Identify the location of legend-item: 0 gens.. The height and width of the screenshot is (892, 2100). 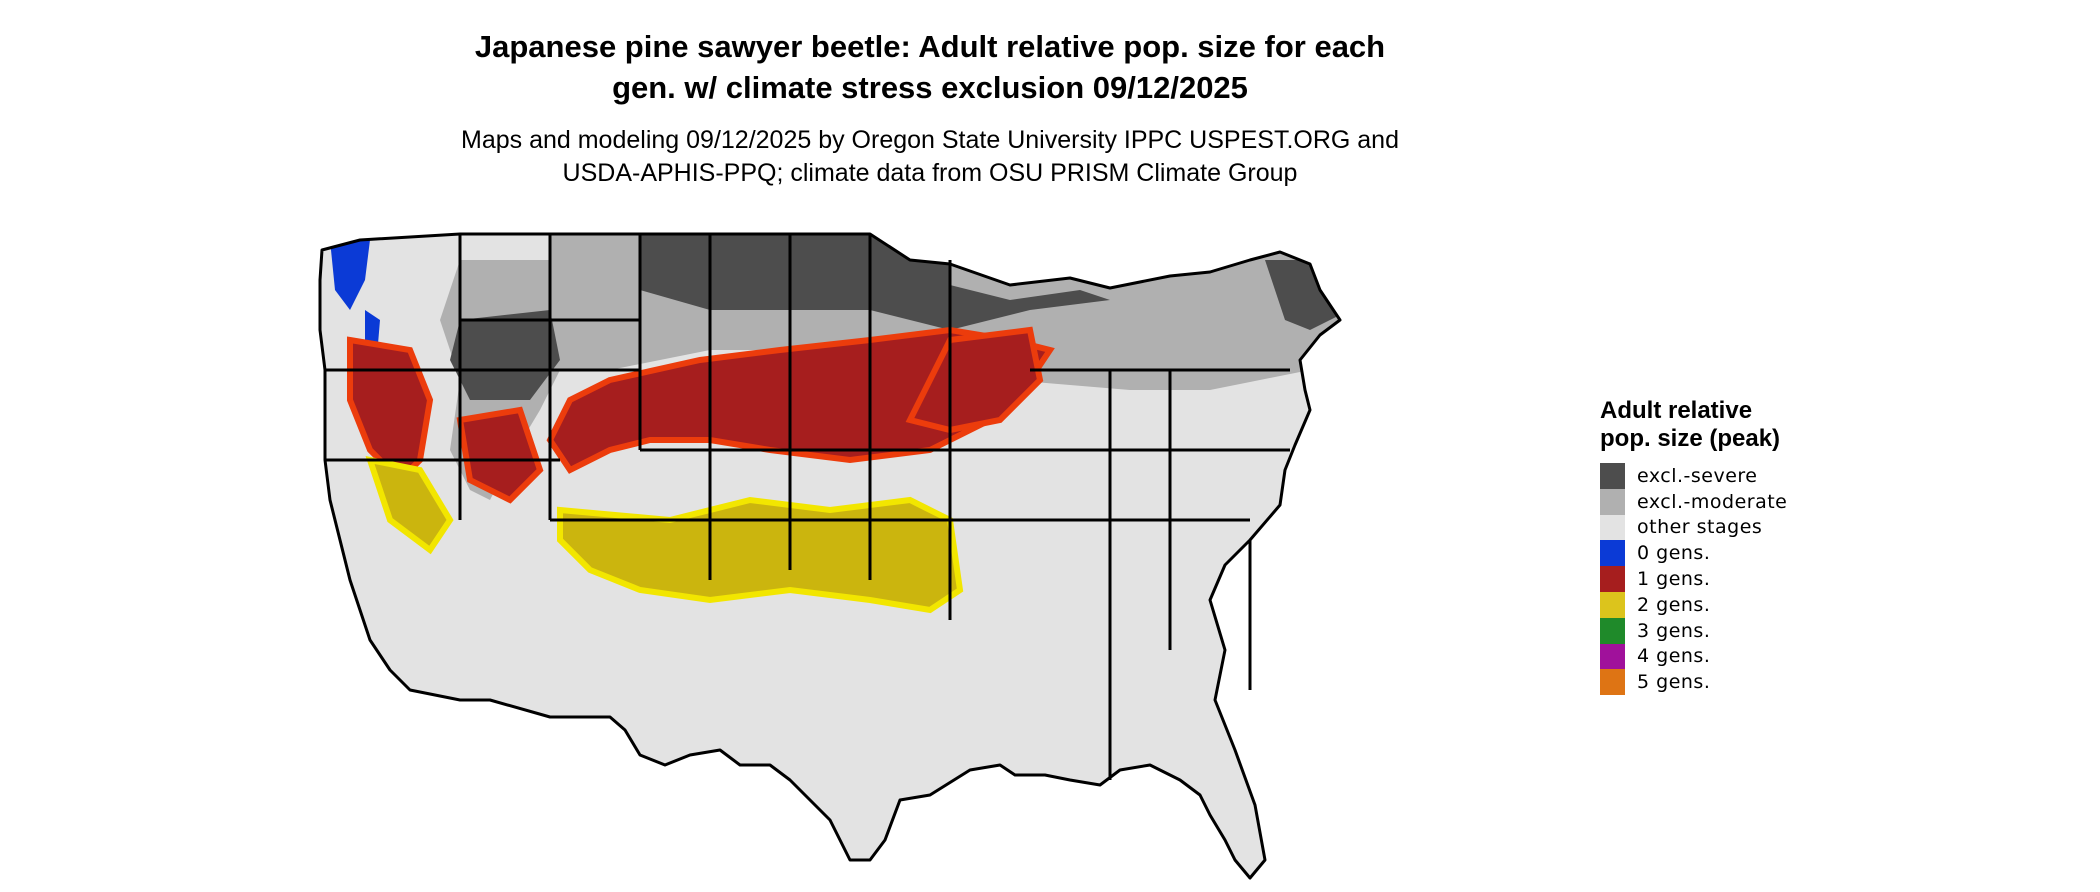
(1730, 553).